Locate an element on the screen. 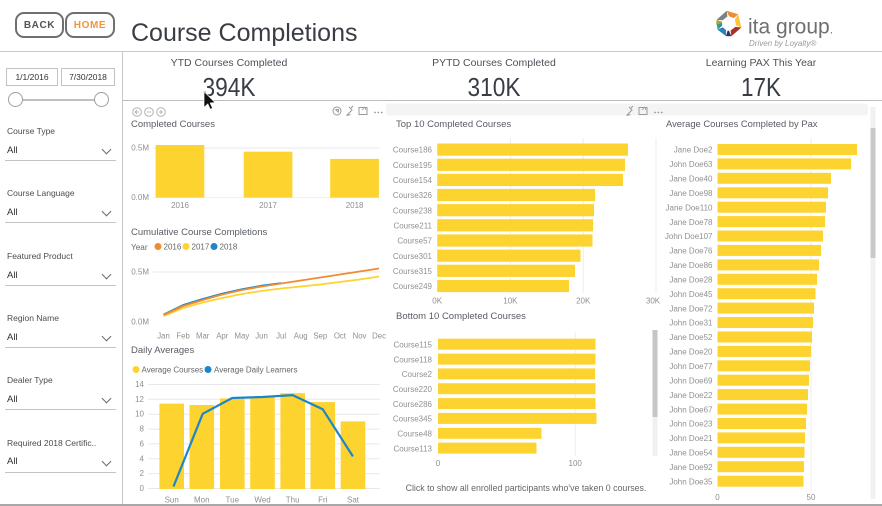  svg-text: Wed is located at coordinates (262, 500).